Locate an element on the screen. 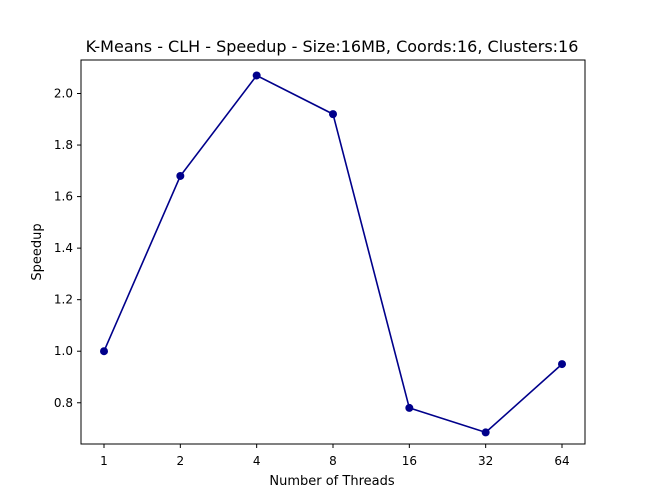 This screenshot has width=650, height=500. y-axis: 0.8 1.0 1.2 1.4 1.6 1.8 2.0 is located at coordinates (67, 248).